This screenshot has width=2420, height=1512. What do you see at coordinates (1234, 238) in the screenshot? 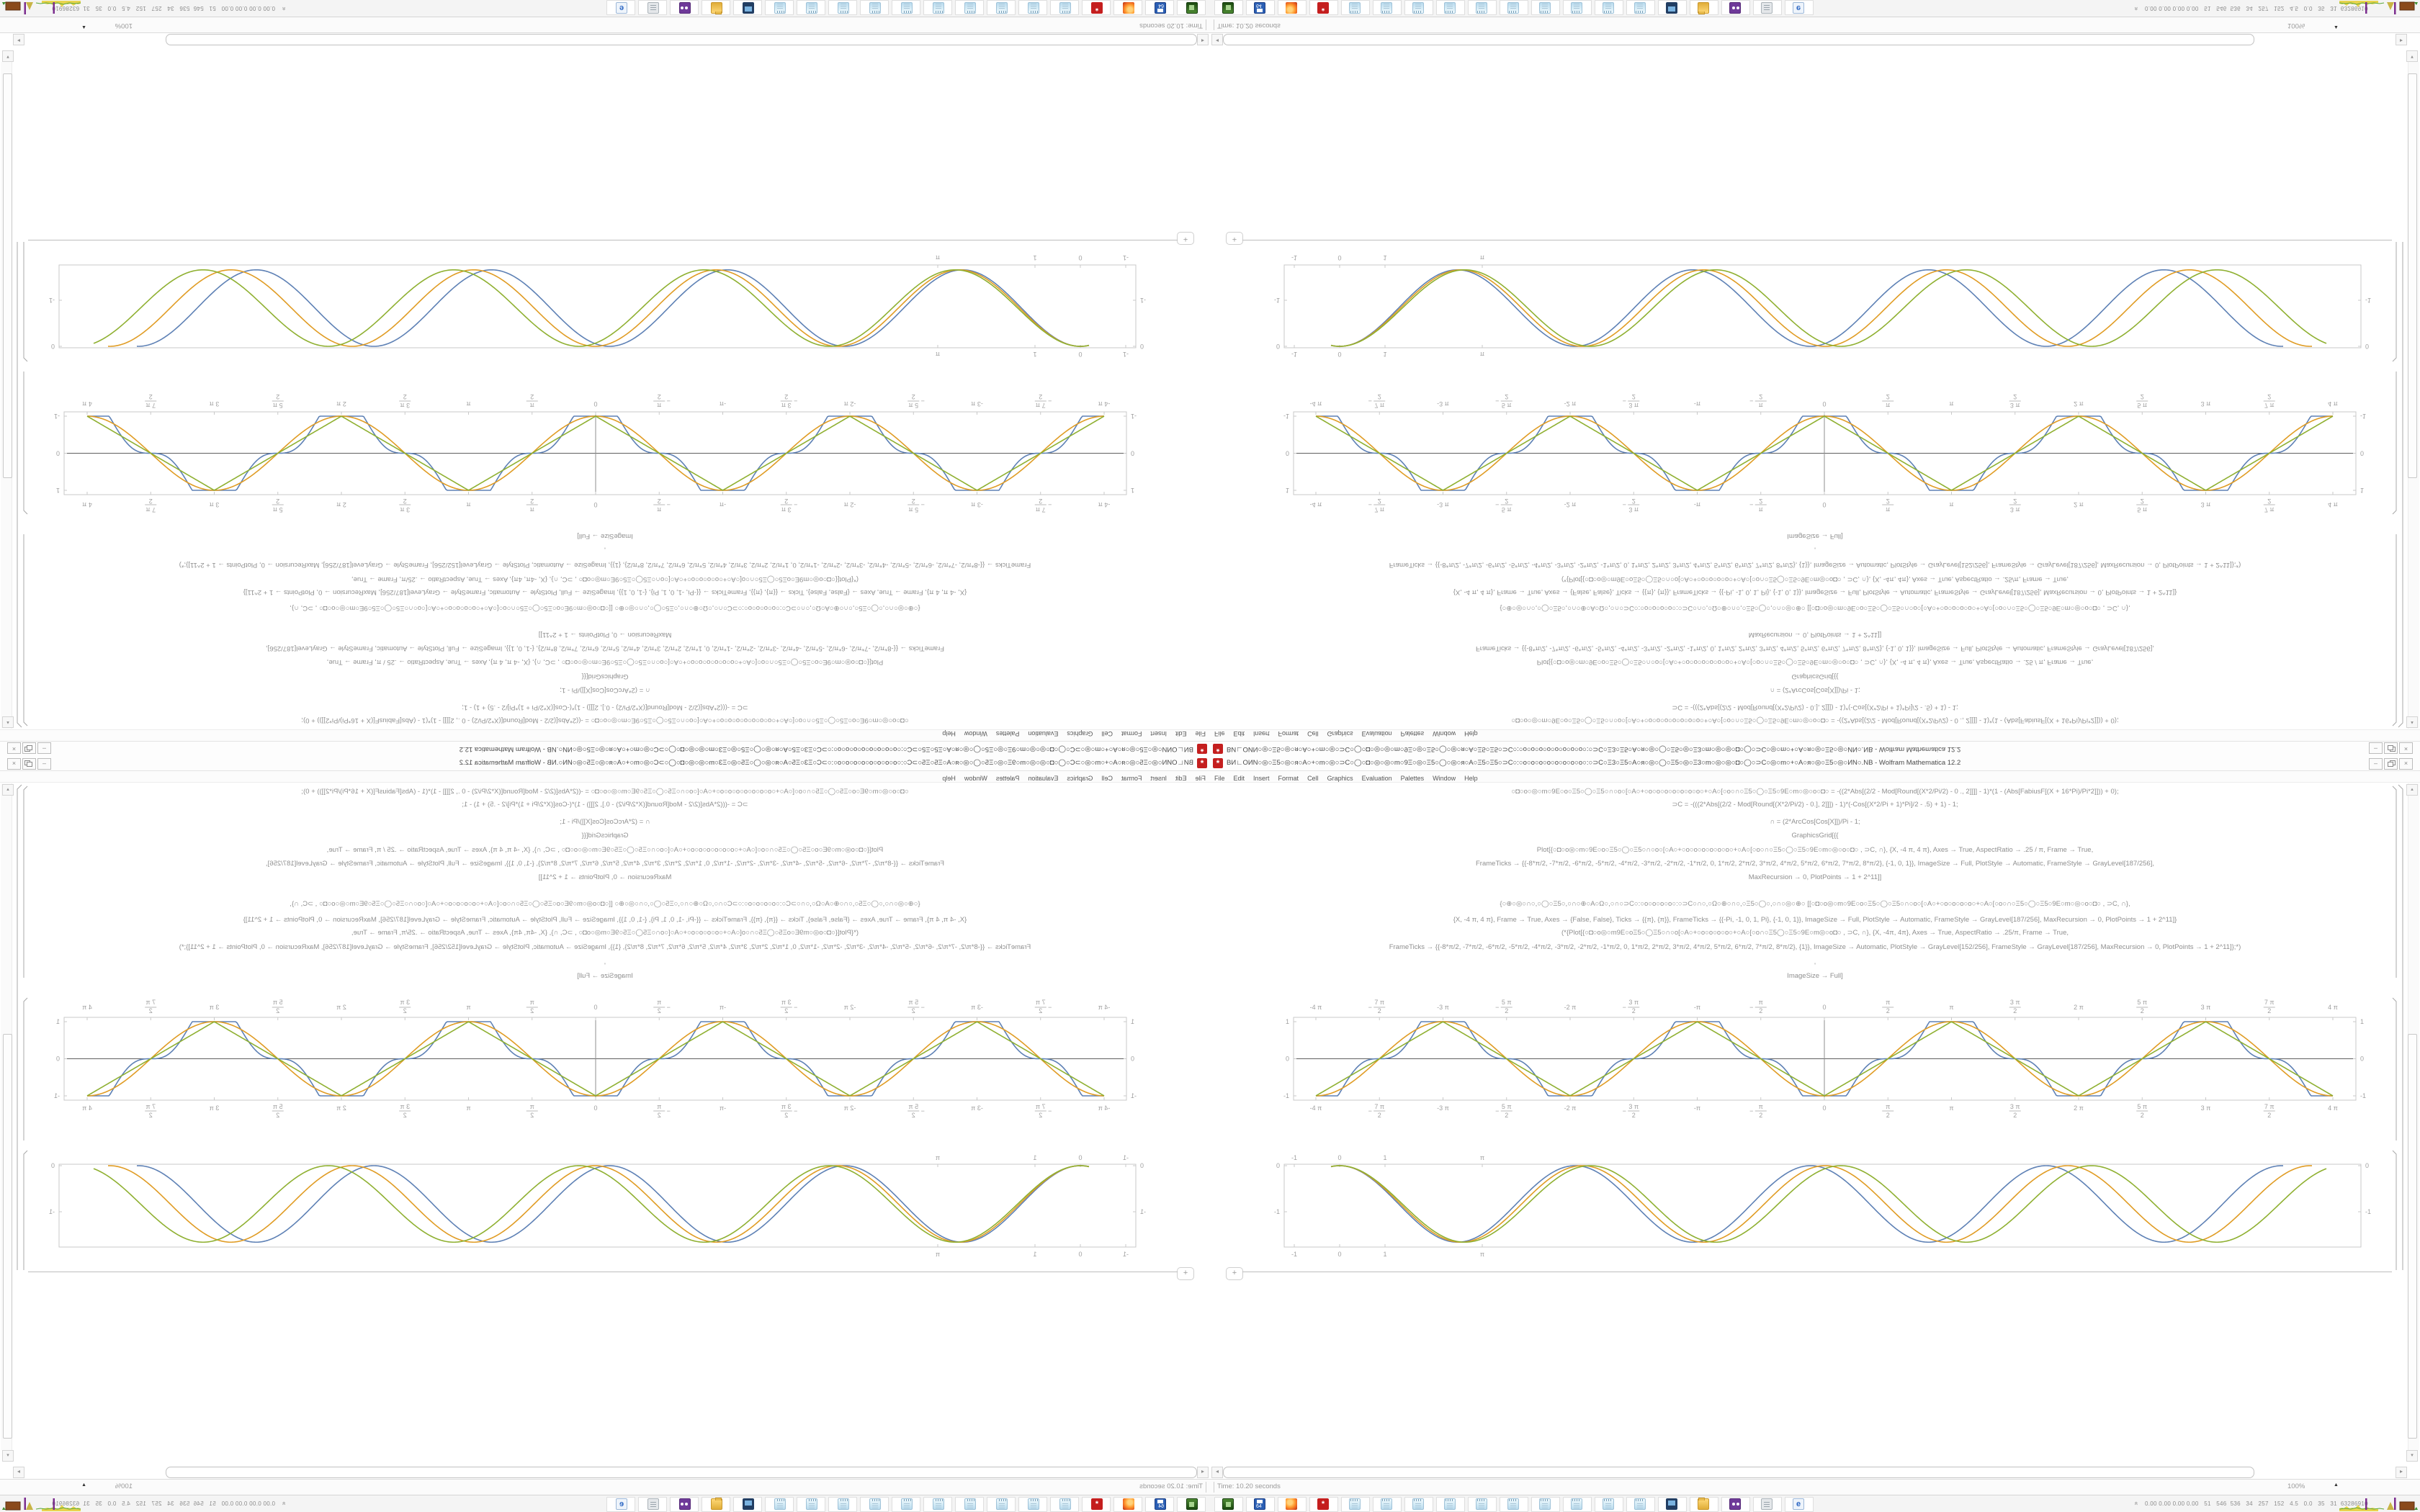
I see `insert-cell-button: +` at bounding box center [1234, 238].